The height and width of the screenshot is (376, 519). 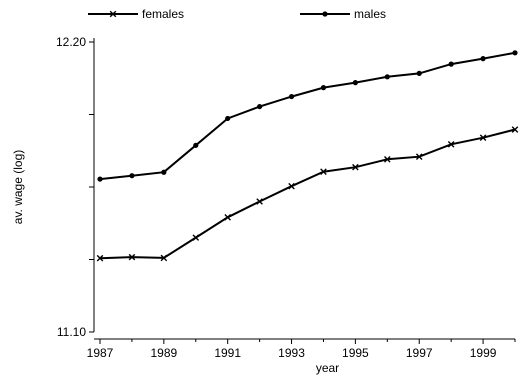 What do you see at coordinates (237, 14) in the screenshot?
I see `legend: females males` at bounding box center [237, 14].